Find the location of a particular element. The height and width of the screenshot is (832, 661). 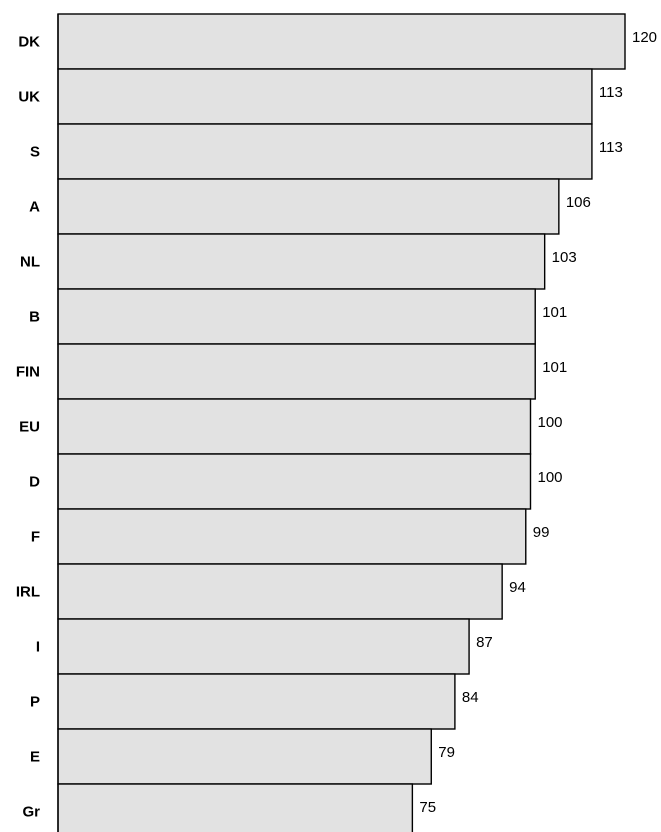

value-label-nl: 103 is located at coordinates (564, 257).